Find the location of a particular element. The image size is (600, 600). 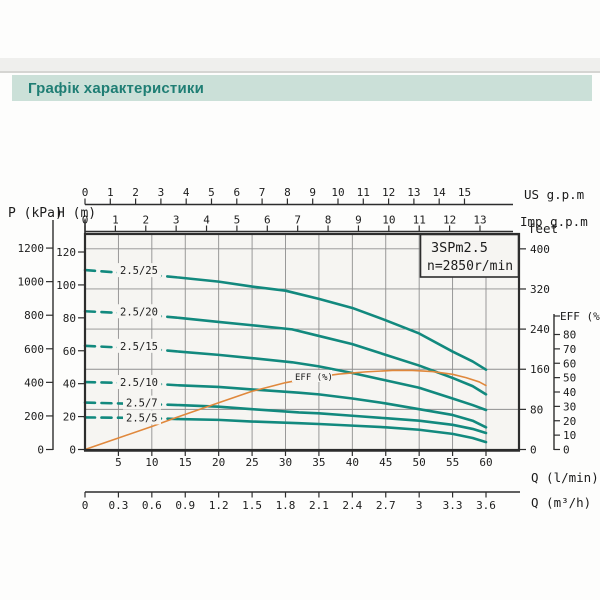

axis-right-feet: 0 80 160 240 320 400 feet is located at coordinates (538, 339).